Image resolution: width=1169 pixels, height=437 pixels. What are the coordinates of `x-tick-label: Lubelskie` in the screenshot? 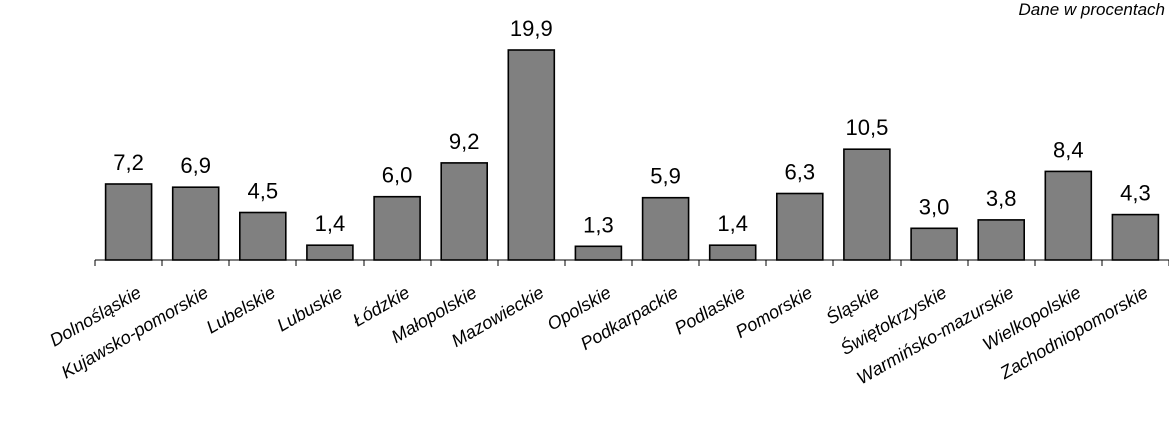 It's located at (241, 309).